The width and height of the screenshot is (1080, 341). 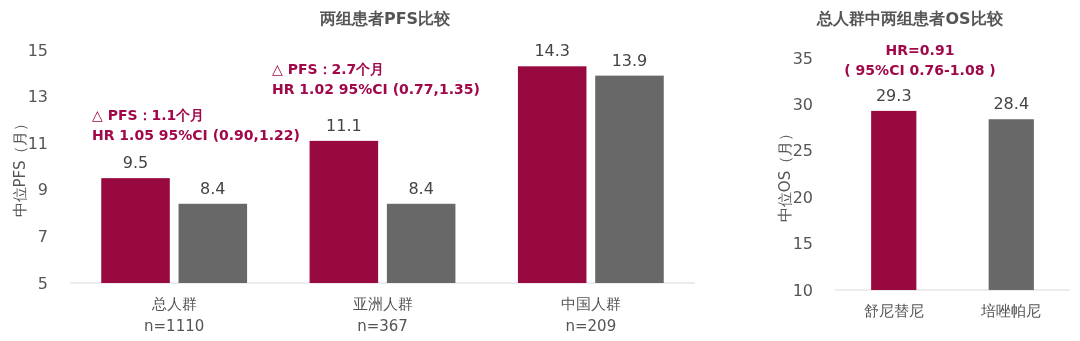 I want to click on y-tick-label: 30, so click(x=802, y=104).